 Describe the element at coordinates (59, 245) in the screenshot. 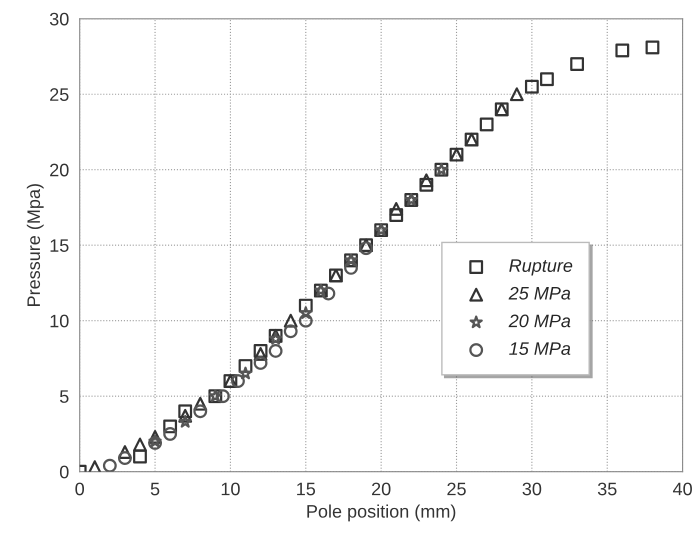

I see `y-tick-label: 15` at that location.